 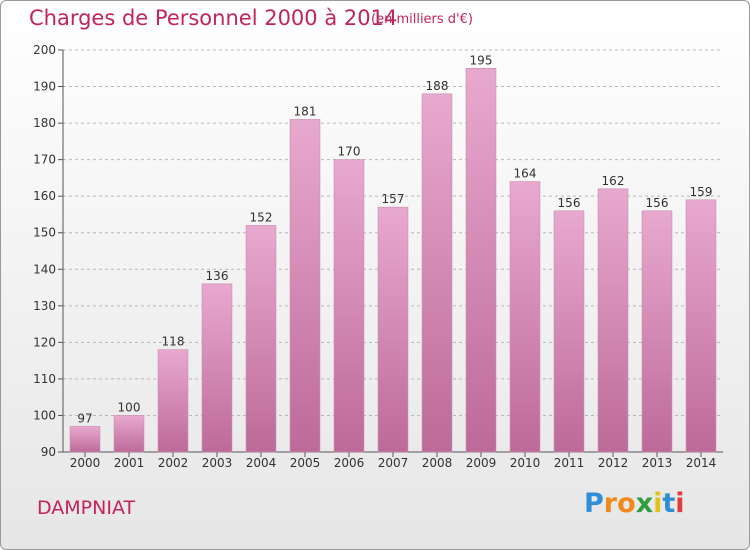 I want to click on y-tick-label: 170, so click(x=44, y=160).